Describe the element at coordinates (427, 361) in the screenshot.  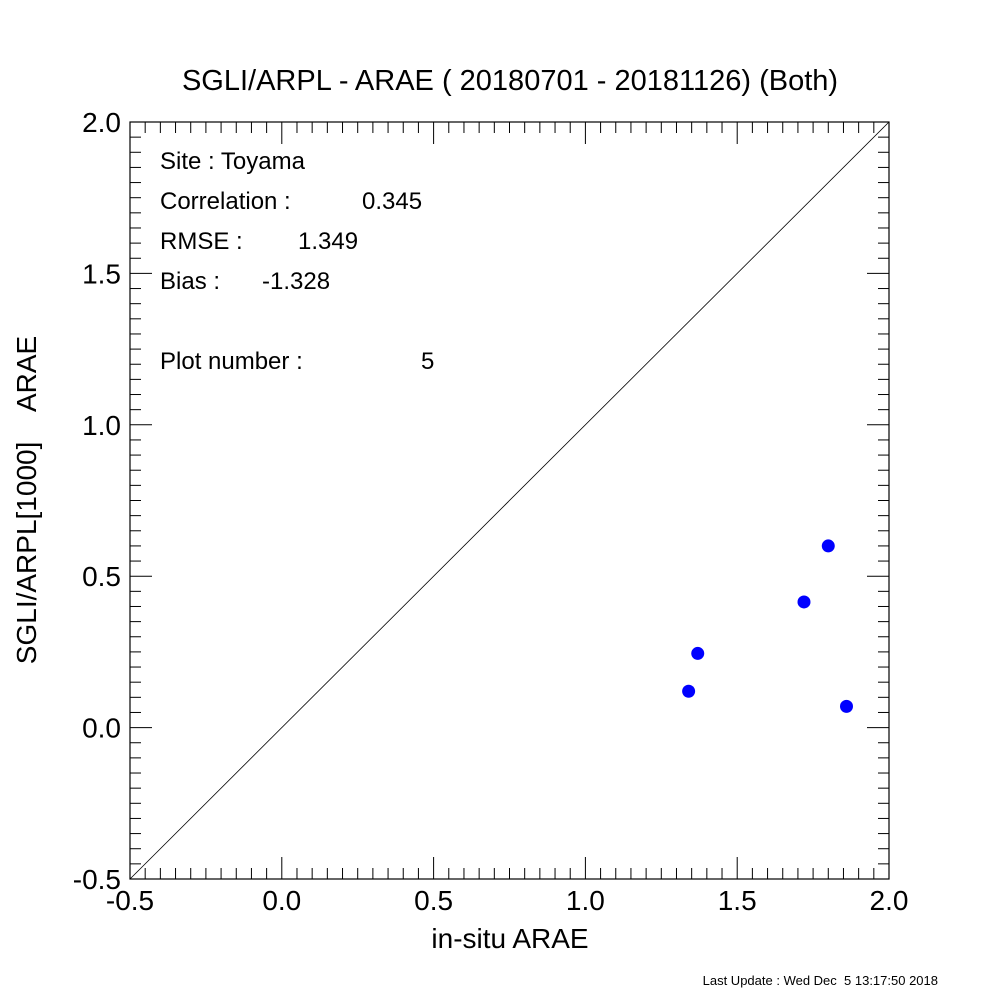
I see `plot-number-value: 5` at that location.